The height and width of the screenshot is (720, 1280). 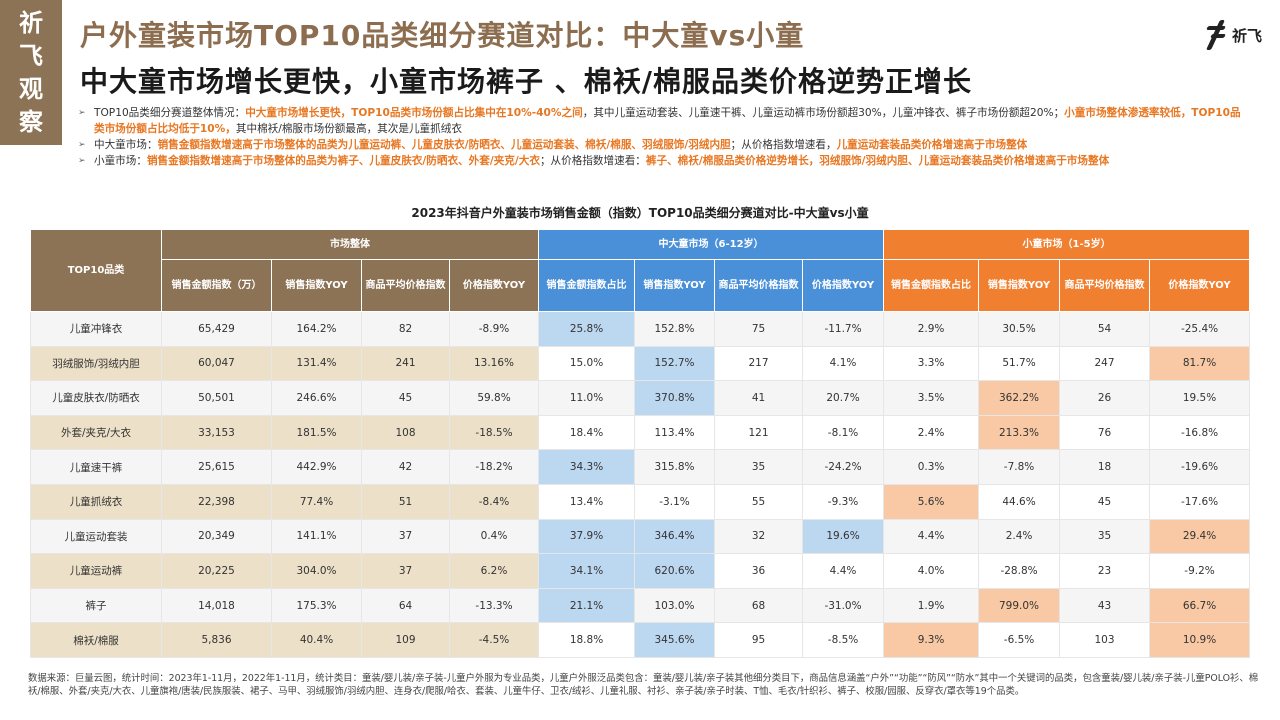 What do you see at coordinates (348, 129) in the screenshot?
I see `bullet-segment: 其中棉袄/棉服市场份额最高，其次是儿童抓绒衣` at bounding box center [348, 129].